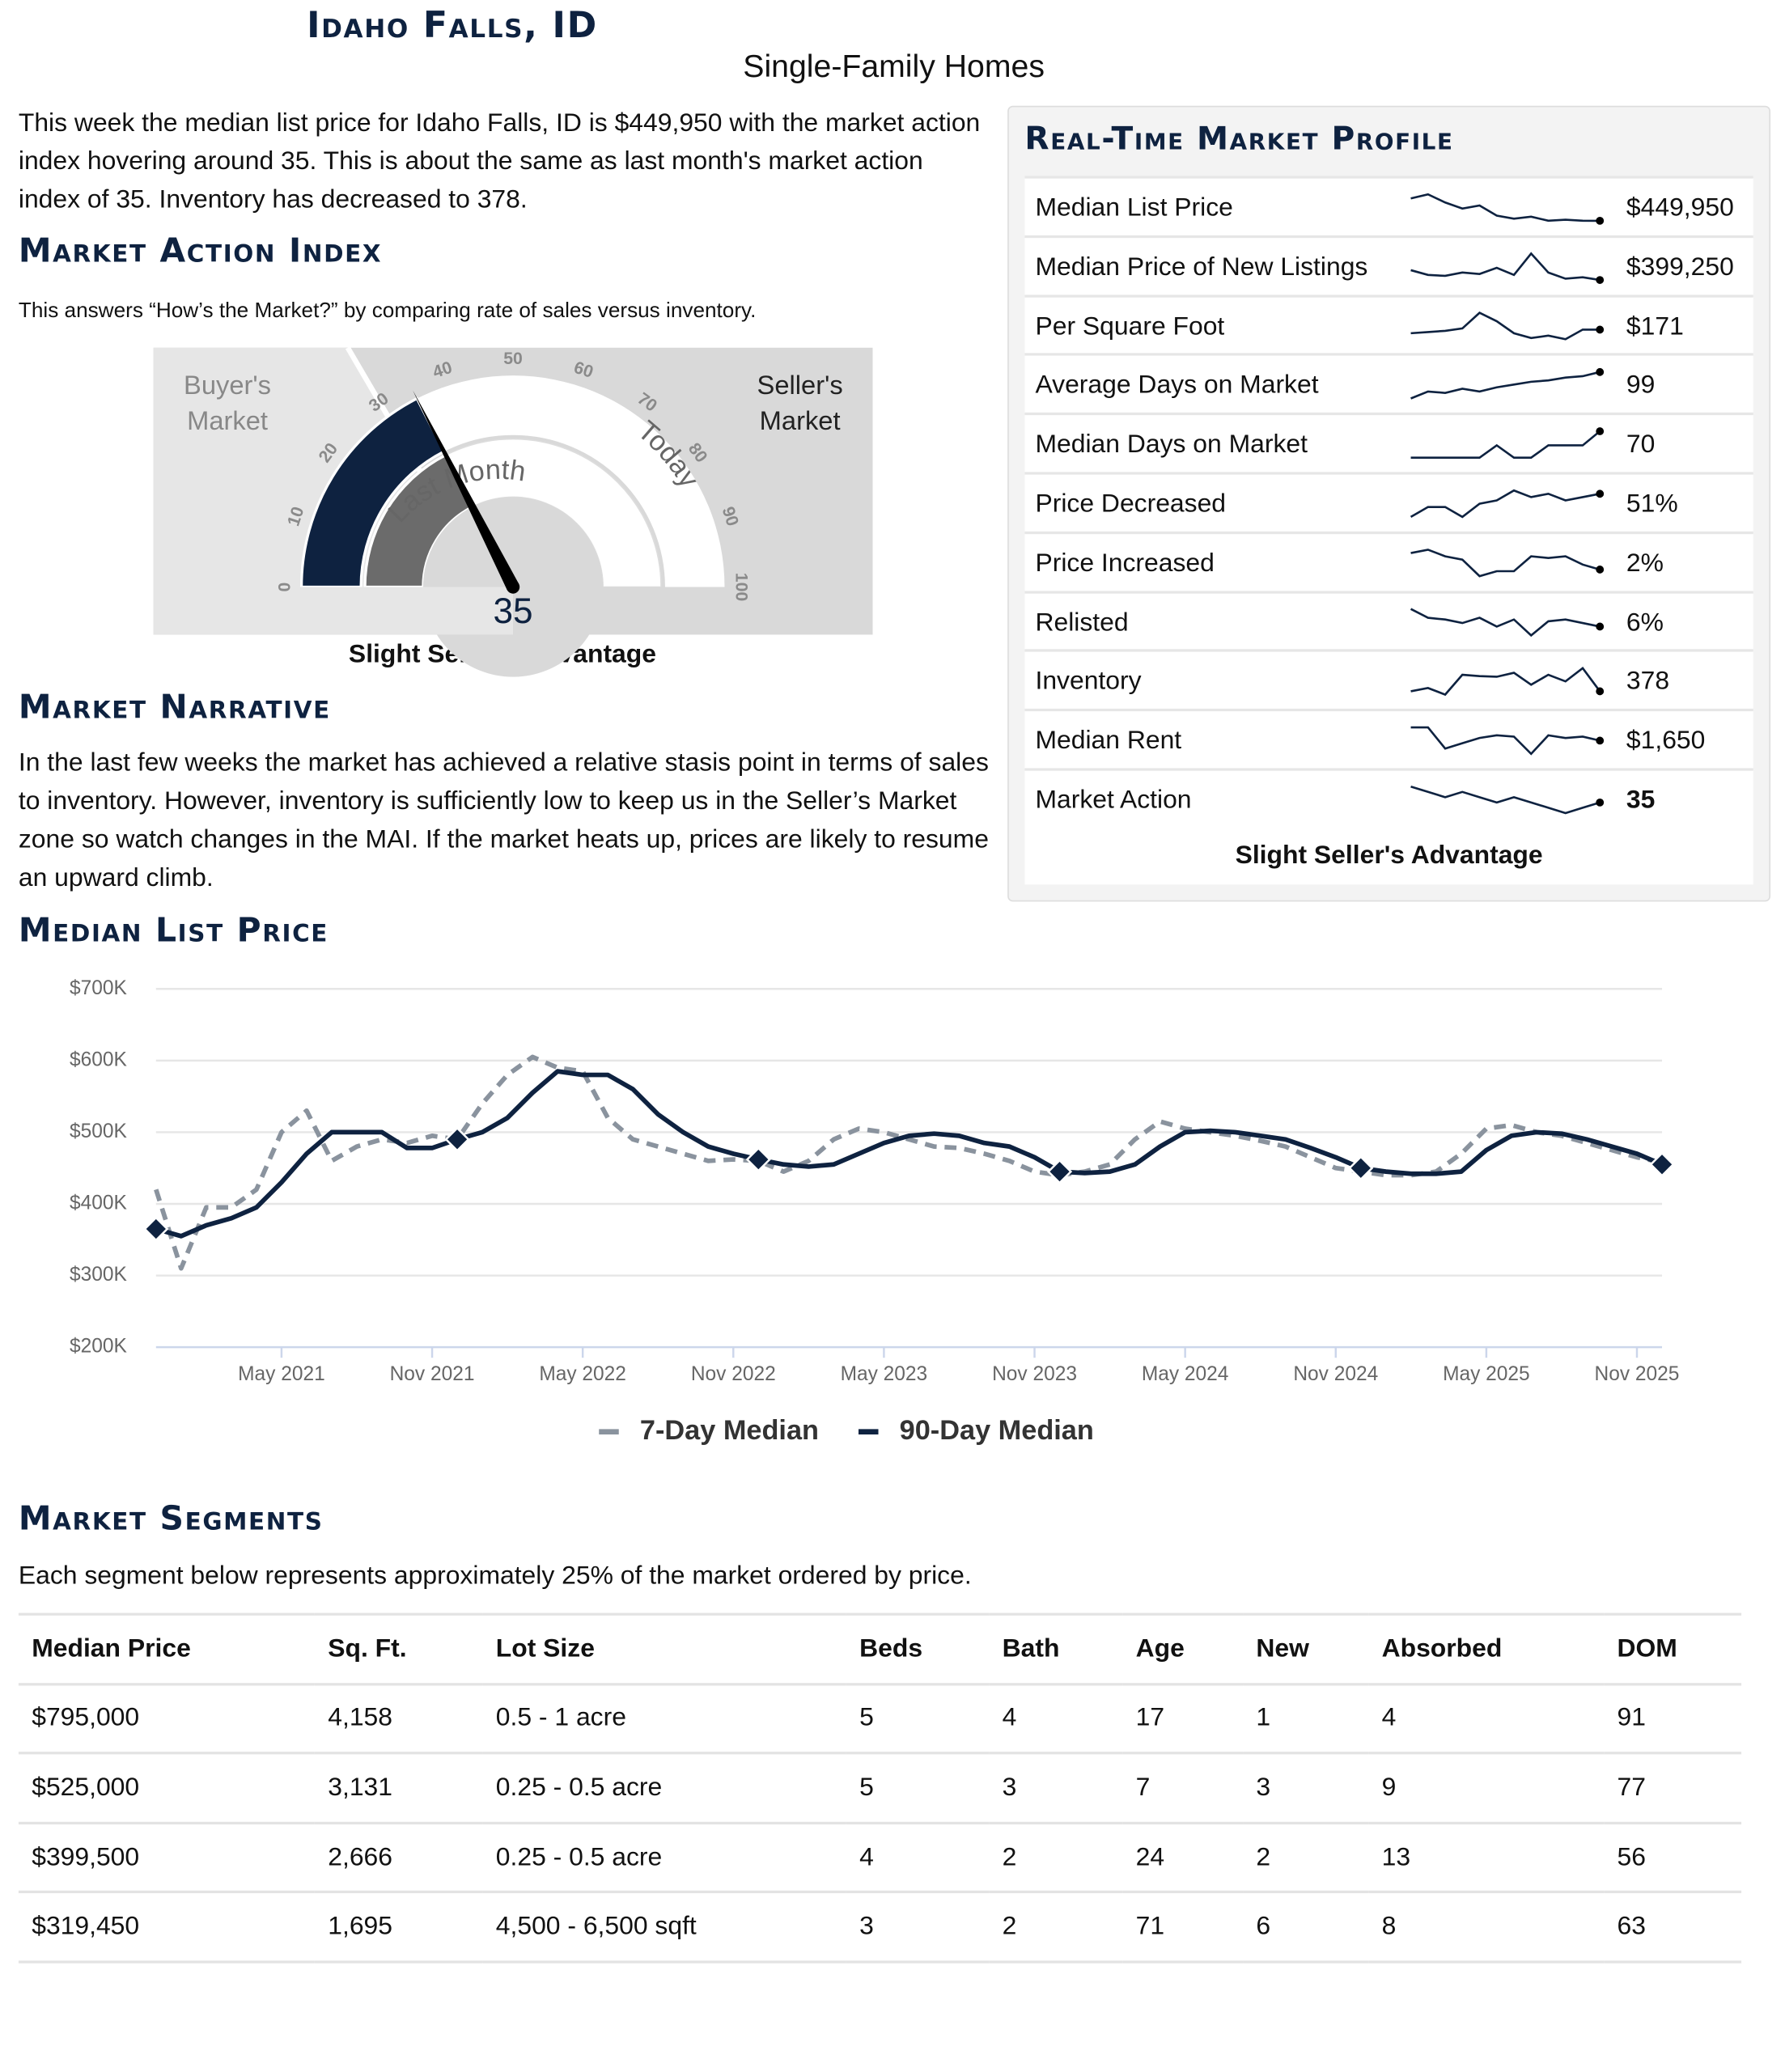 This screenshot has width=1785, height=2072. What do you see at coordinates (99, 1131) in the screenshot?
I see `y-tick-label: $500K` at bounding box center [99, 1131].